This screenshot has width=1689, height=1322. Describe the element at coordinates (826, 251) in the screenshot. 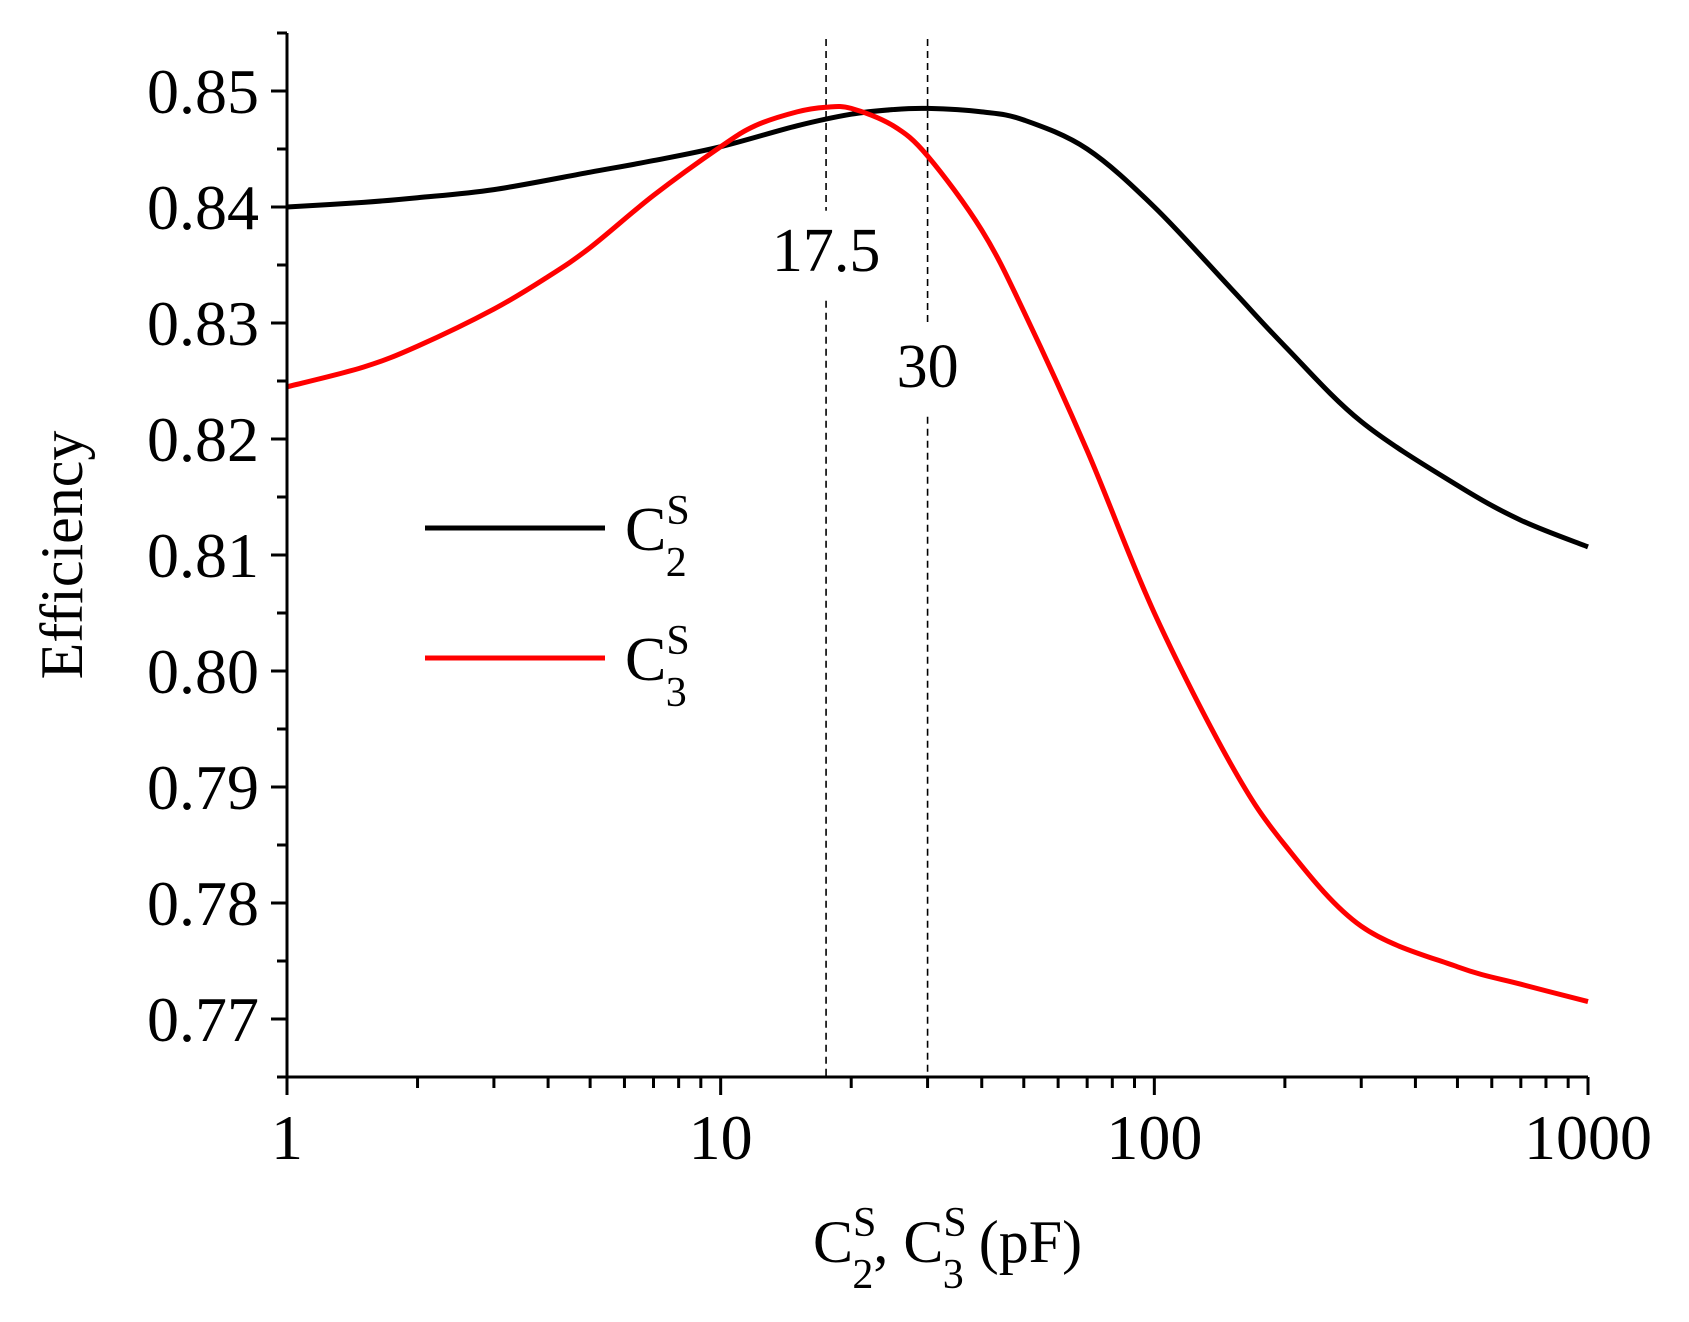

I see `annotation-label: 17.5` at that location.